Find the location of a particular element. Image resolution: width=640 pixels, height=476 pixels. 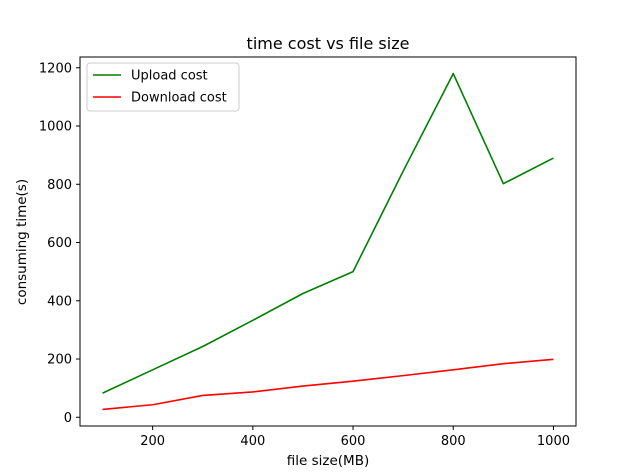

x-axis-label: file size(MB) is located at coordinates (328, 461).